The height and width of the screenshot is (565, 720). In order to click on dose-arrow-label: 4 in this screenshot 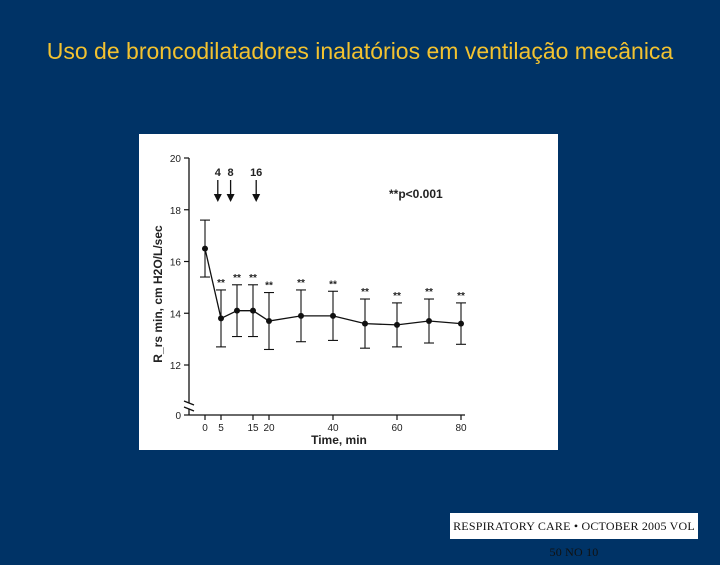, I will do `click(218, 173)`.